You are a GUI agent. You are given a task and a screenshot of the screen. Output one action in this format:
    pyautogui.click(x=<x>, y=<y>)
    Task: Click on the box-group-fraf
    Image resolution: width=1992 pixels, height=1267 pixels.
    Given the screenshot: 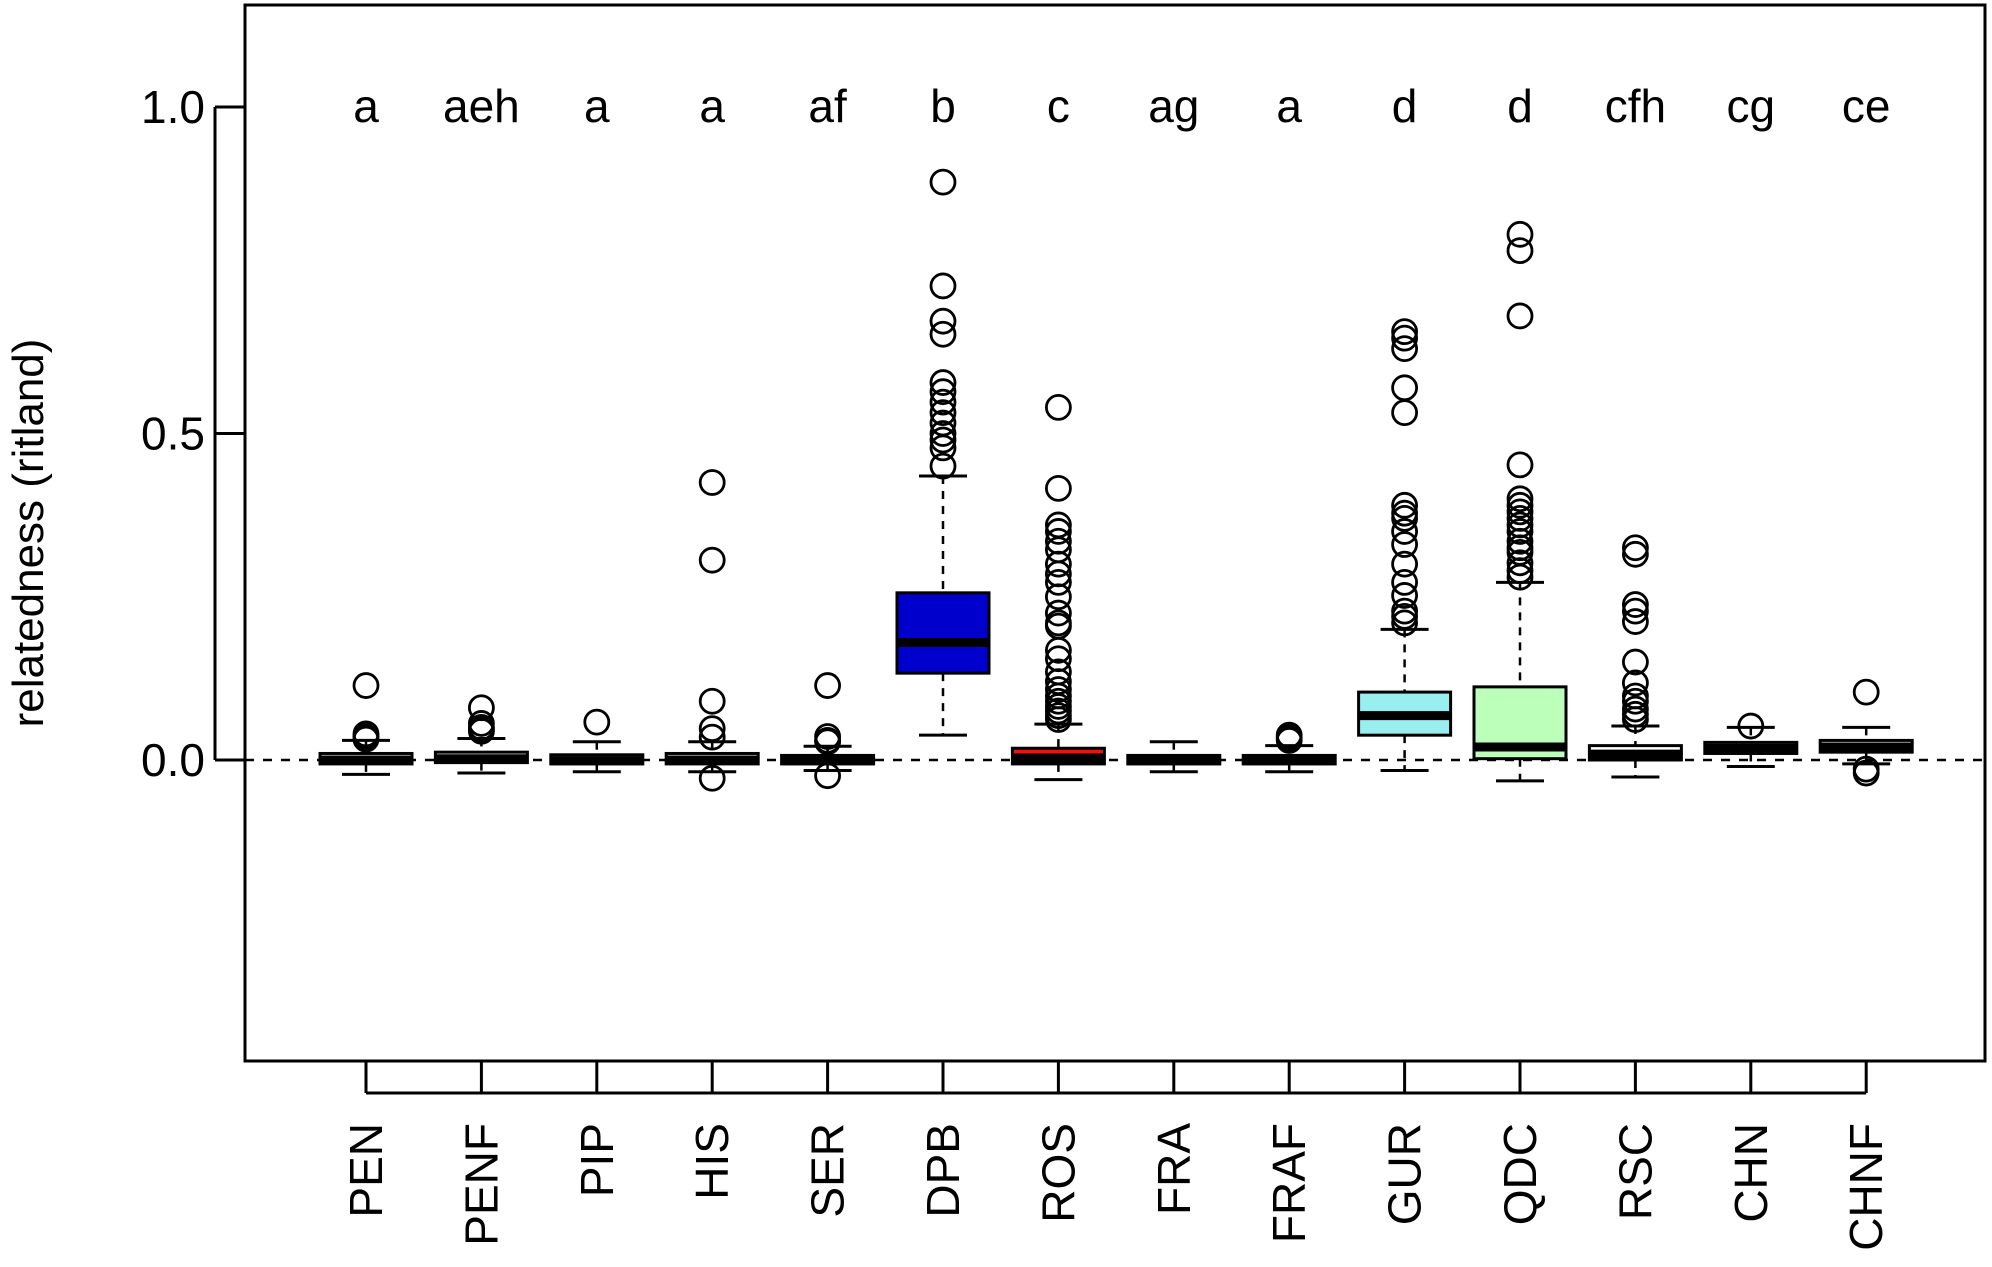 What is the action you would take?
    pyautogui.click(x=1289, y=747)
    